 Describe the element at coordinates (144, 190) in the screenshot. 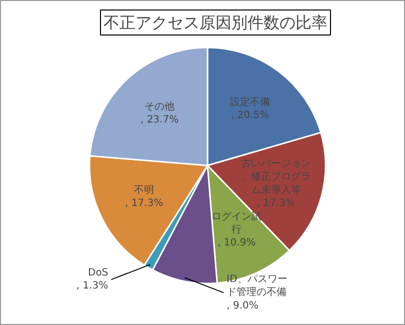

I see `slice-label: 不明` at that location.